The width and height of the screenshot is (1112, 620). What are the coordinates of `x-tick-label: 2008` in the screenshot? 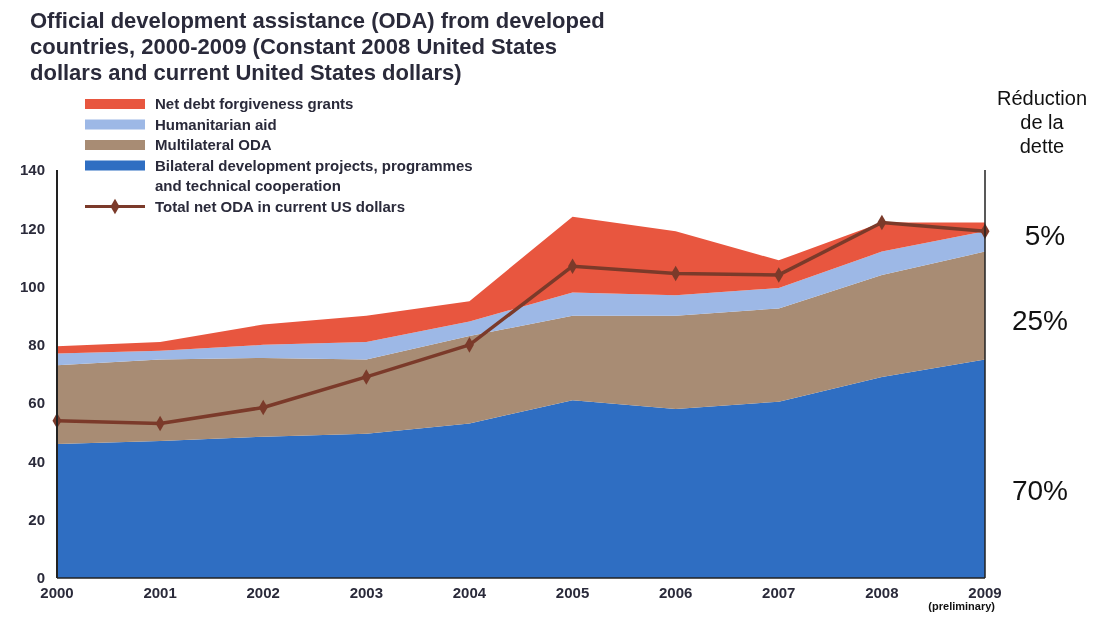 It's located at (882, 592).